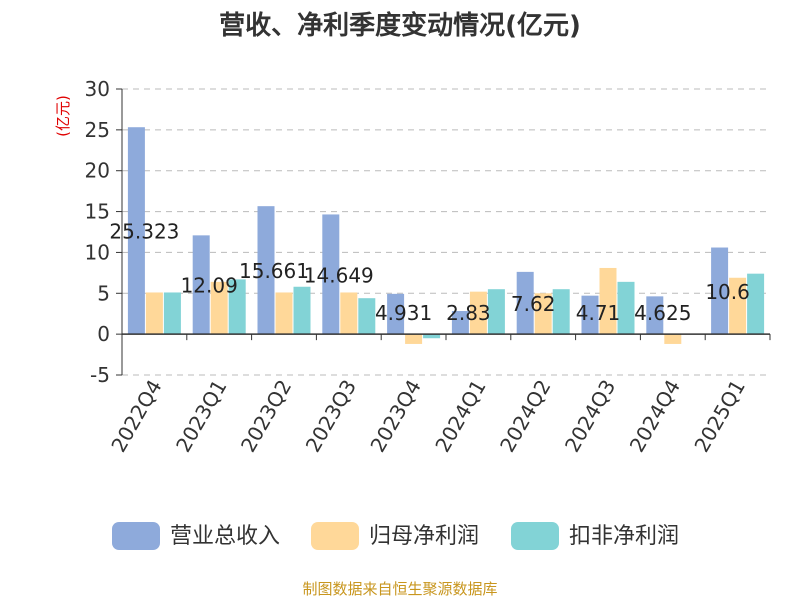 Image resolution: width=800 pixels, height=600 pixels. What do you see at coordinates (103, 293) in the screenshot?
I see `y-tick-label: 5` at bounding box center [103, 293].